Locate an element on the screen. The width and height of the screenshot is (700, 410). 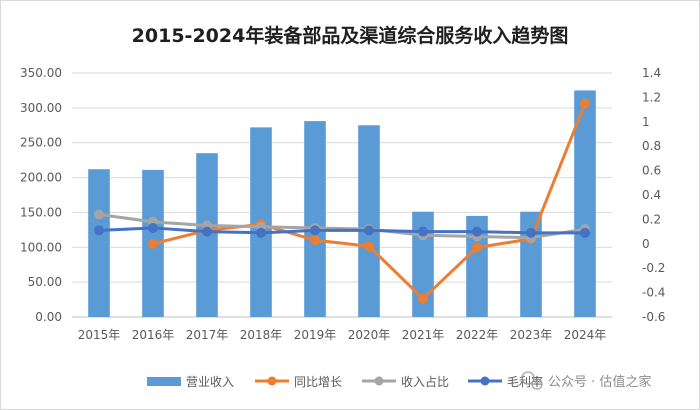
left-tick-label: 250.00 is located at coordinates (41, 143).